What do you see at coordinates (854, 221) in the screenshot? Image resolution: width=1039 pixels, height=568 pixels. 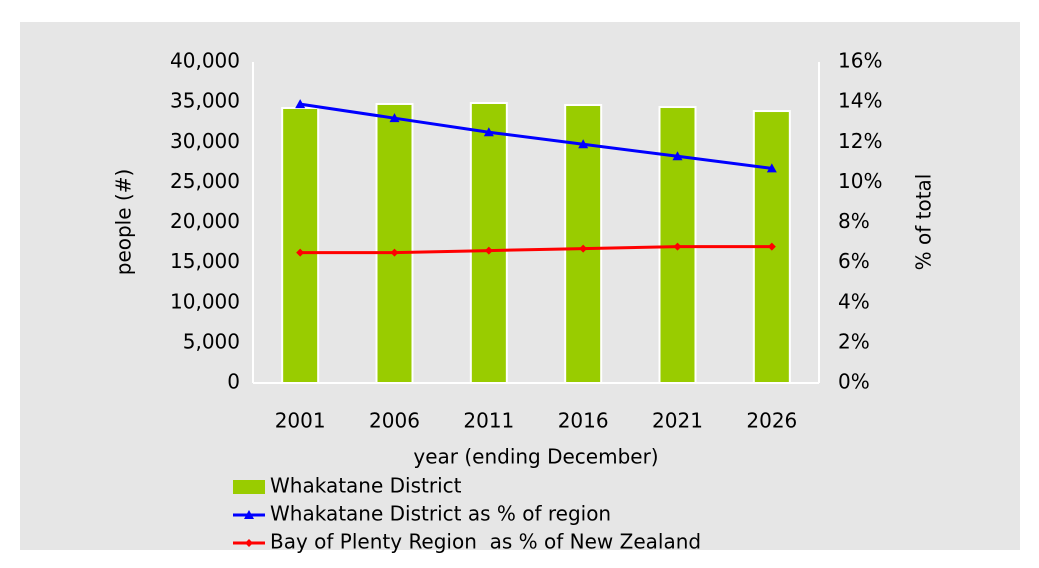 I see `y2-tick-label: 8%` at bounding box center [854, 221].